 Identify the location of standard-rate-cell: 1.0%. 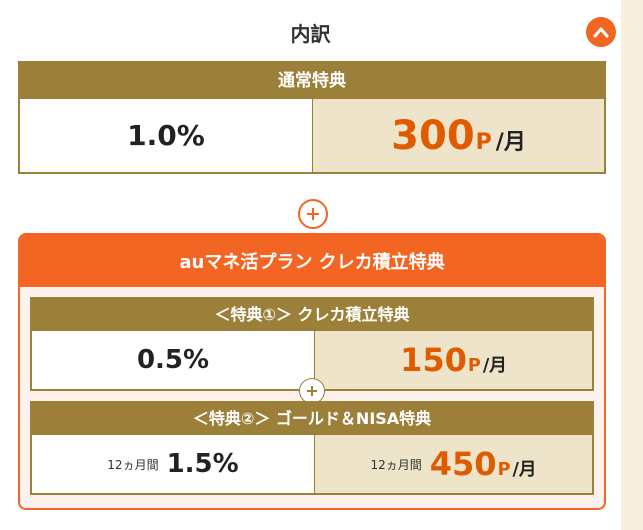
(166, 135).